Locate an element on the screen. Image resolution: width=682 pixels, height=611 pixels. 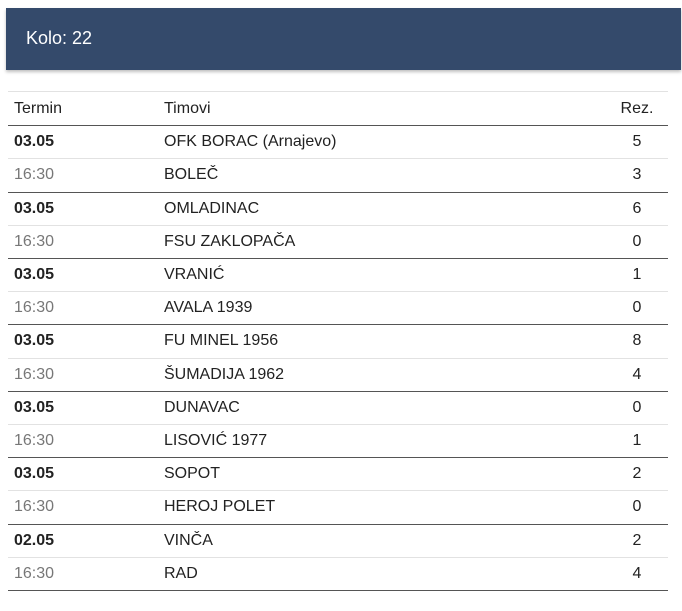
home-team: OMLADINAC is located at coordinates (212, 208).